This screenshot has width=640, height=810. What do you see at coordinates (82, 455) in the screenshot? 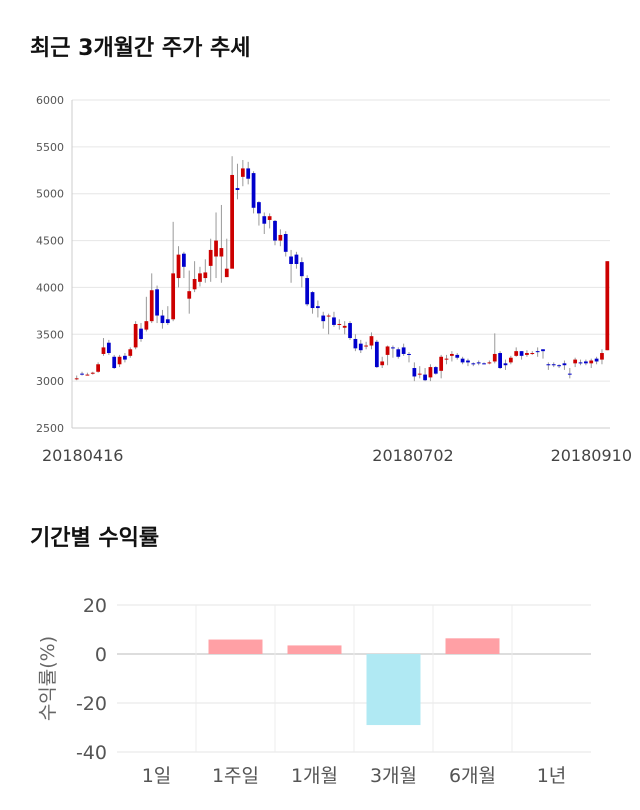
I see `x-tick-label: 20180416` at bounding box center [82, 455].